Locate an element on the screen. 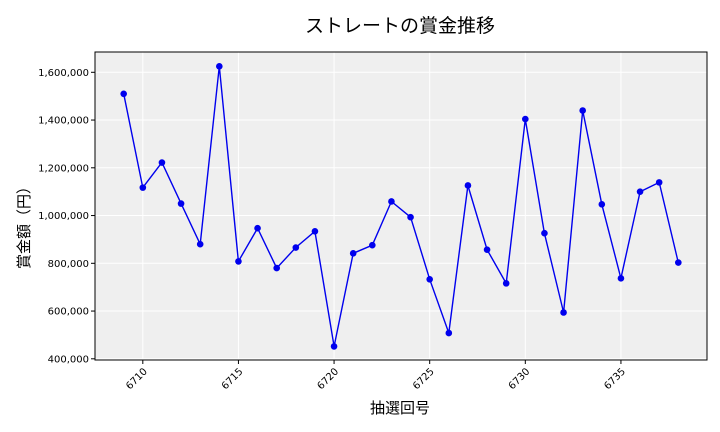 Image resolution: width=720 pixels, height=432 pixels. y-tick-label: 400,000 is located at coordinates (68, 359).